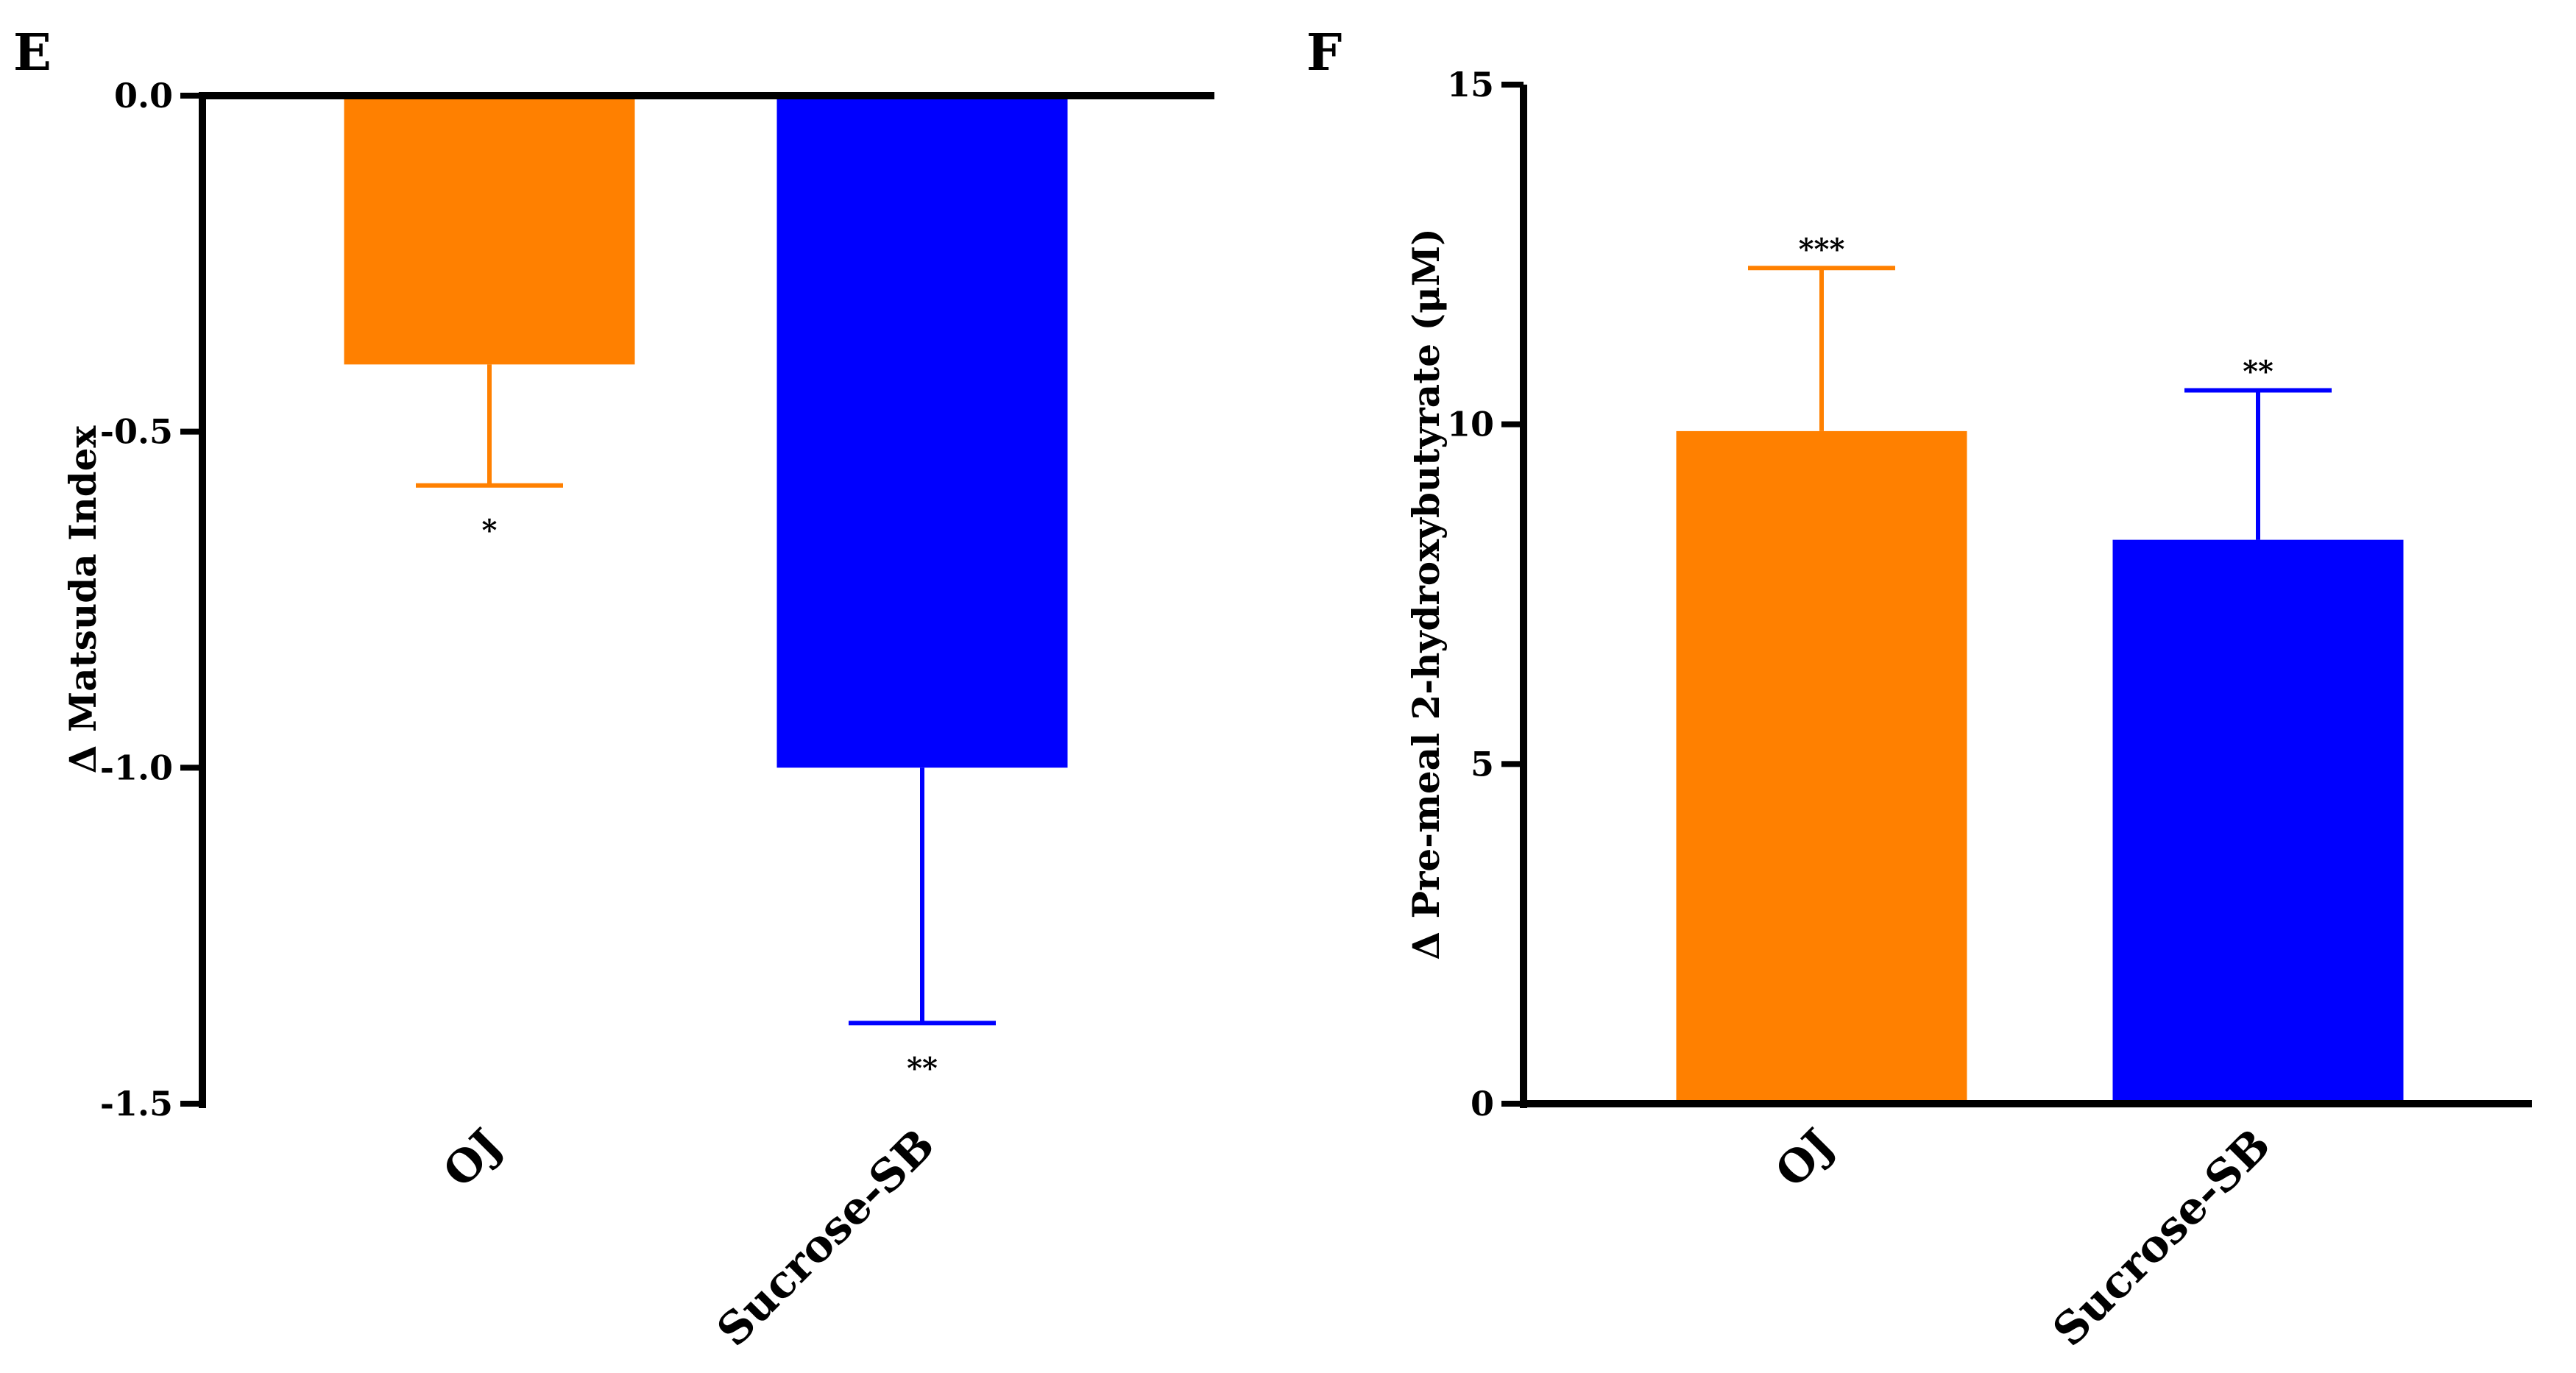  I want to click on y-axis-title: Δ Matsuda Index, so click(83, 599).